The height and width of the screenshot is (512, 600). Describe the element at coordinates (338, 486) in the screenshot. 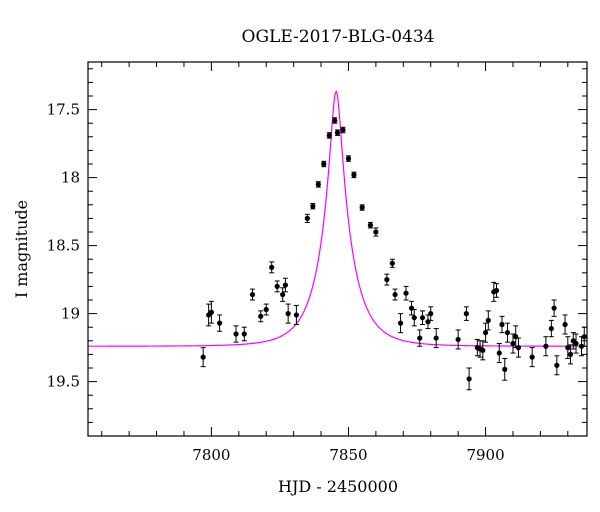

I see `x-axis-title: HJD - 2450000` at that location.